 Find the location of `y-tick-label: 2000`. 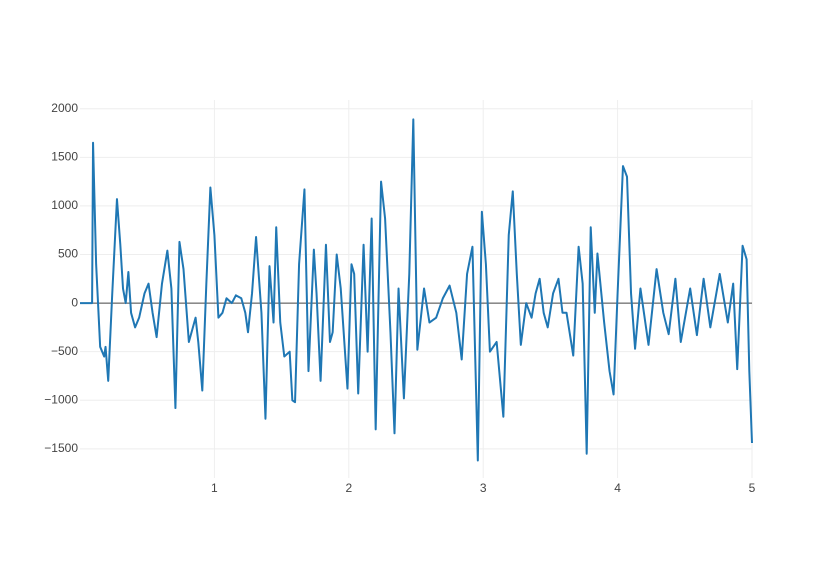

y-tick-label: 2000 is located at coordinates (64, 108).